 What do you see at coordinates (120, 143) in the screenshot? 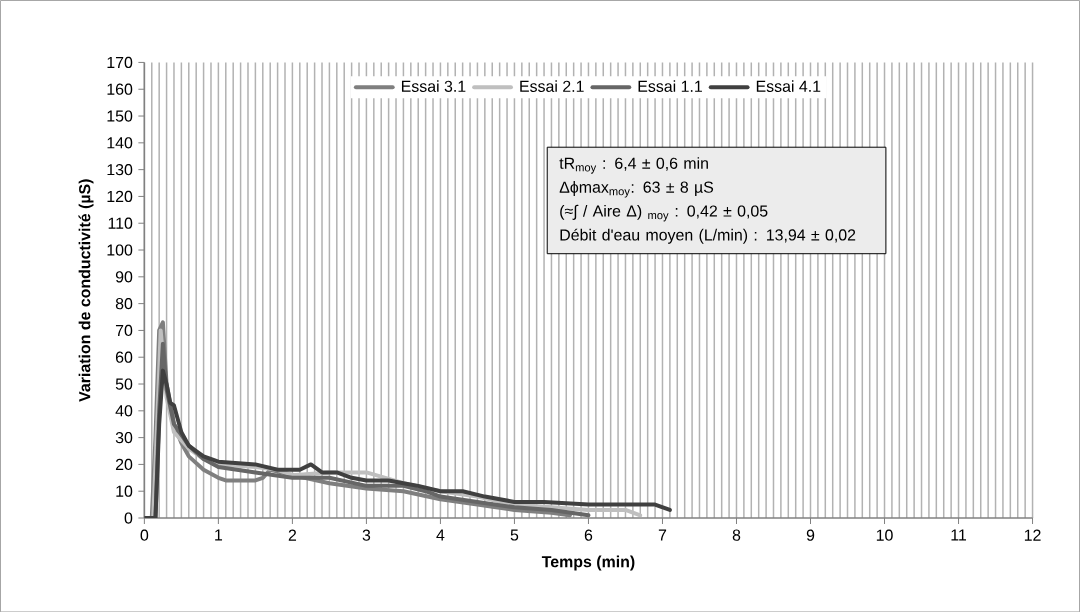
I see `y-tick-label: 140` at bounding box center [120, 143].